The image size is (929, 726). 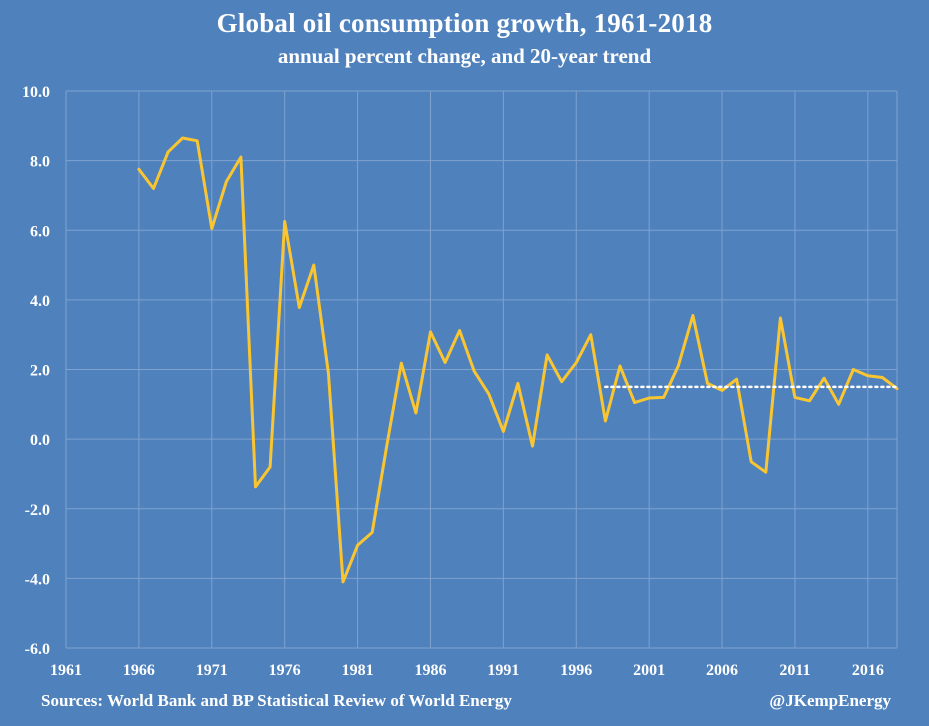 I want to click on y-tick-label: 10.0, so click(x=36, y=92).